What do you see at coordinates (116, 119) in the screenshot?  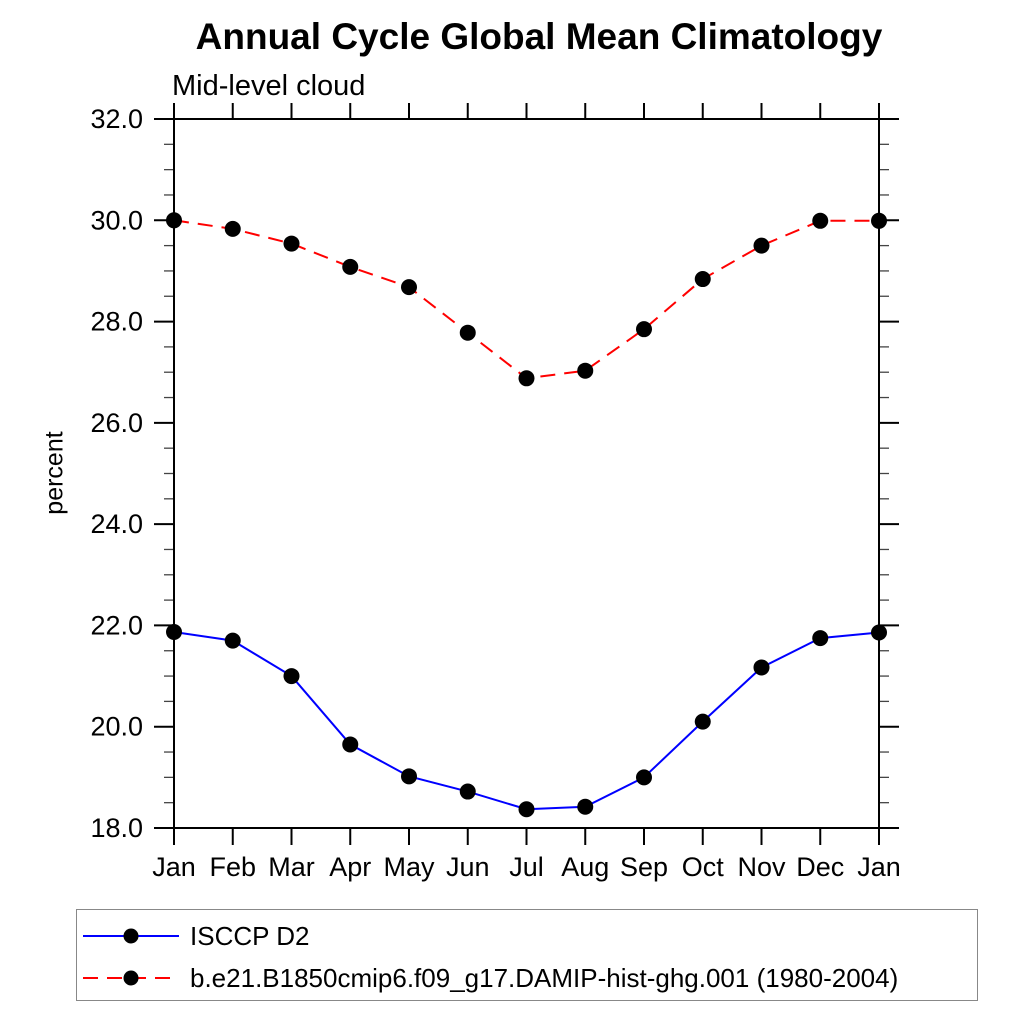 I see `y-tick-label: 32.0` at bounding box center [116, 119].